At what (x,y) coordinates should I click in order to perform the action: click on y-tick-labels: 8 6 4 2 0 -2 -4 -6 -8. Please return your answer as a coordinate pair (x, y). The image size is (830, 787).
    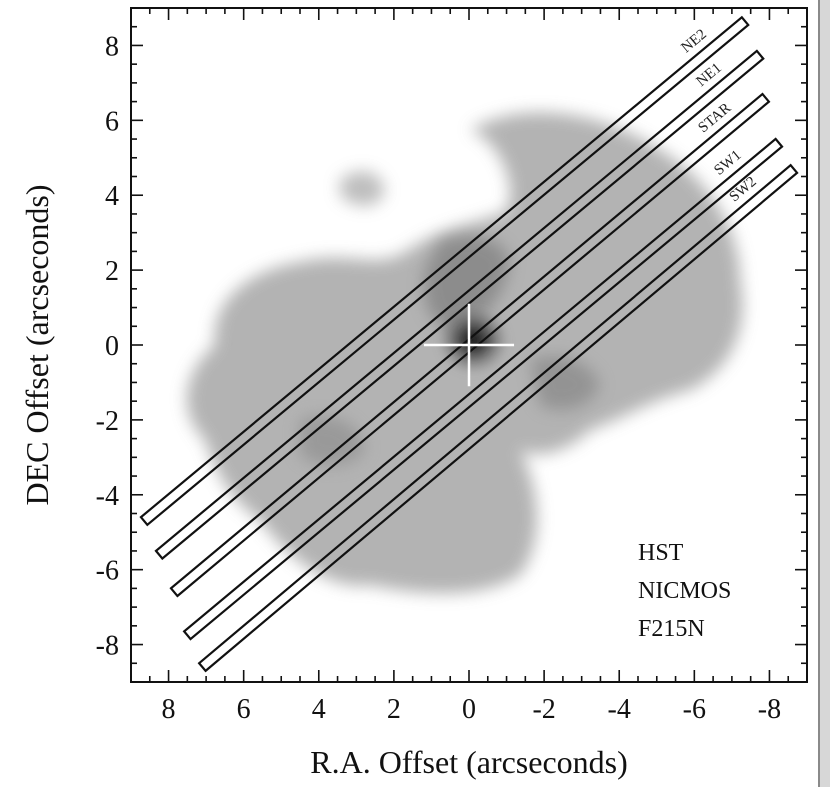
    Looking at the image, I should click on (107, 346).